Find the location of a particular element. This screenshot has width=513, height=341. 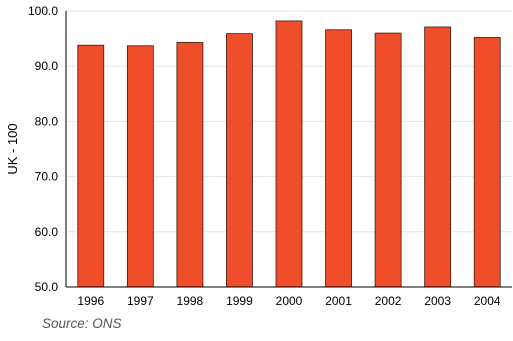

x-tick-label: 2001 is located at coordinates (338, 301).